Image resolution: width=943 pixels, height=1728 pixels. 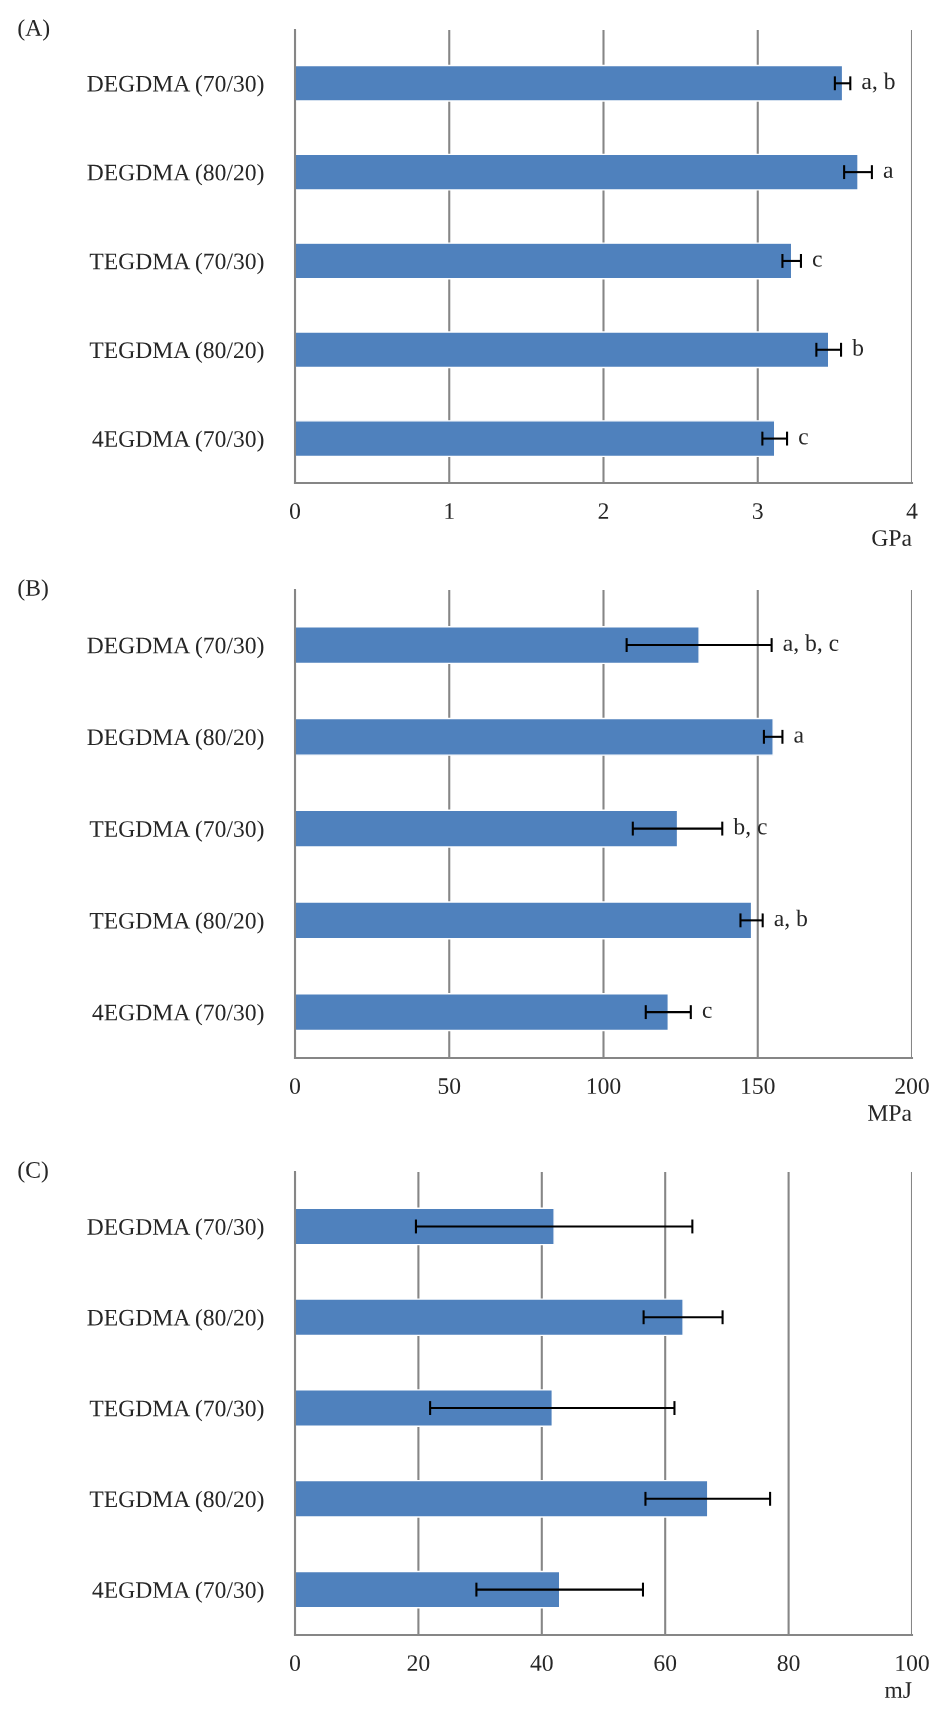 What do you see at coordinates (541, 1663) in the screenshot?
I see `x-tick-label: 40` at bounding box center [541, 1663].